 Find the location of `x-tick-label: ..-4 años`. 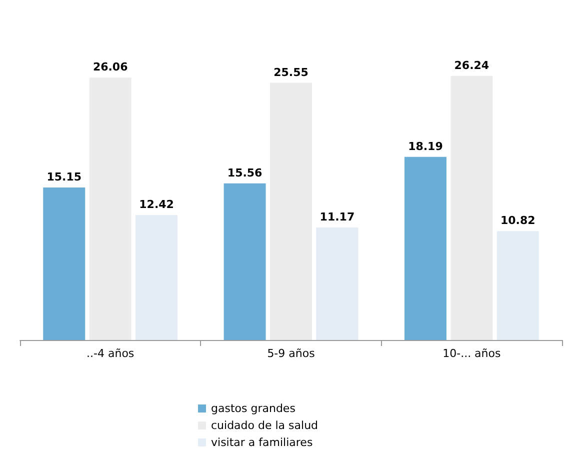

x-tick-label: ..-4 años is located at coordinates (110, 353).